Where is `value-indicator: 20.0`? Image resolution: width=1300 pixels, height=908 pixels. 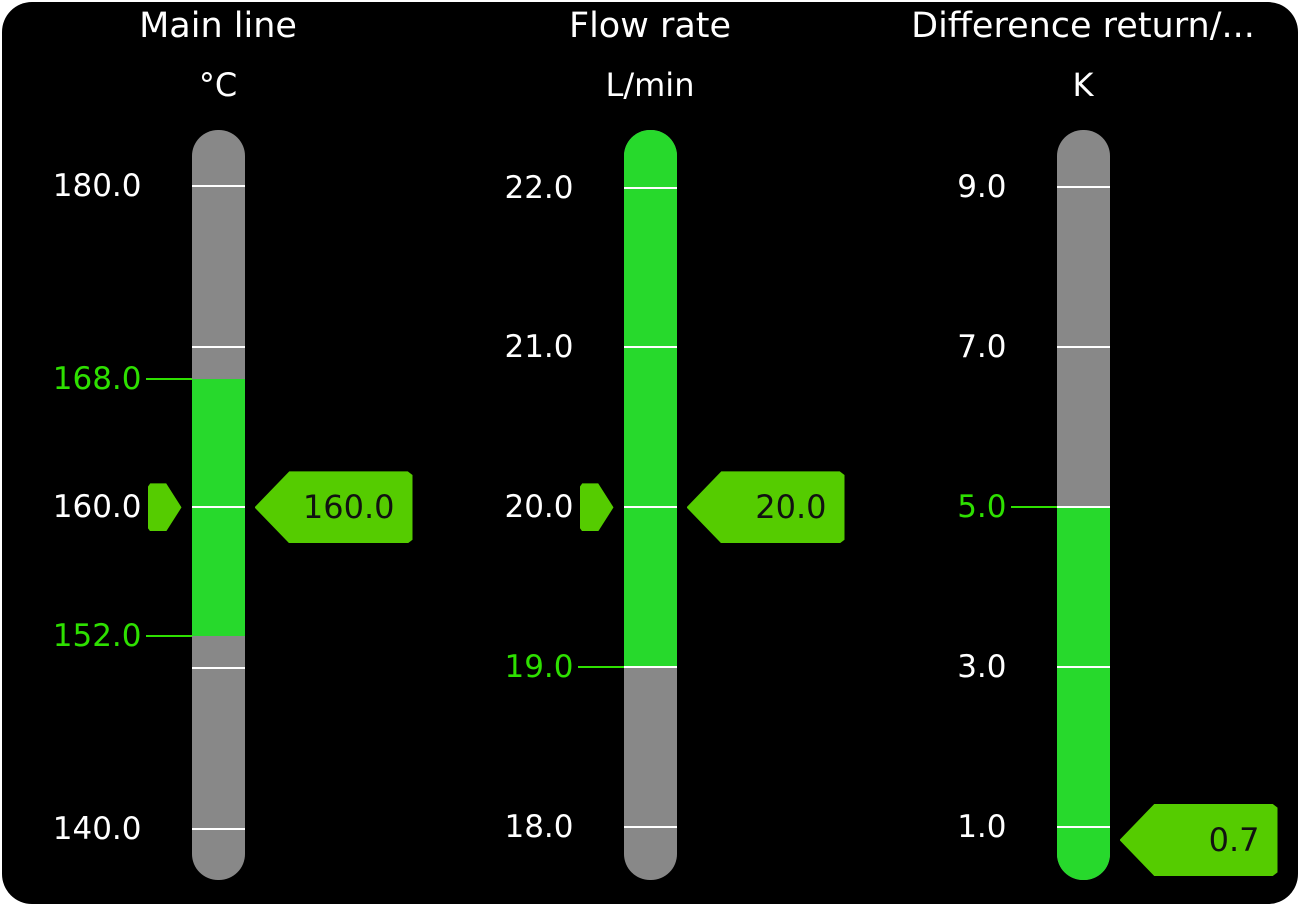
value-indicator: 20.0 is located at coordinates (765, 507).